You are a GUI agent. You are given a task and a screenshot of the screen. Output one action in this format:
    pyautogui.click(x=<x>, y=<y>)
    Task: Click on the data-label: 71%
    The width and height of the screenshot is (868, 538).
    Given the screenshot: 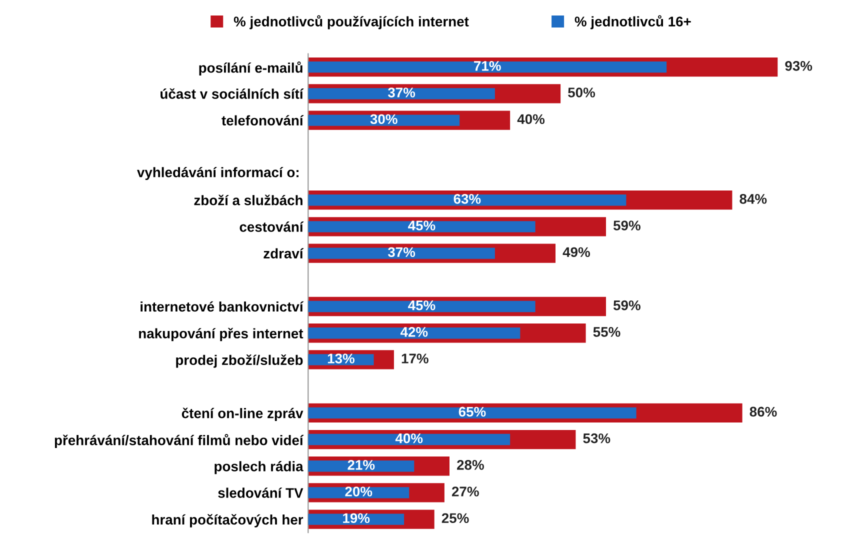 What is the action you would take?
    pyautogui.click(x=487, y=66)
    